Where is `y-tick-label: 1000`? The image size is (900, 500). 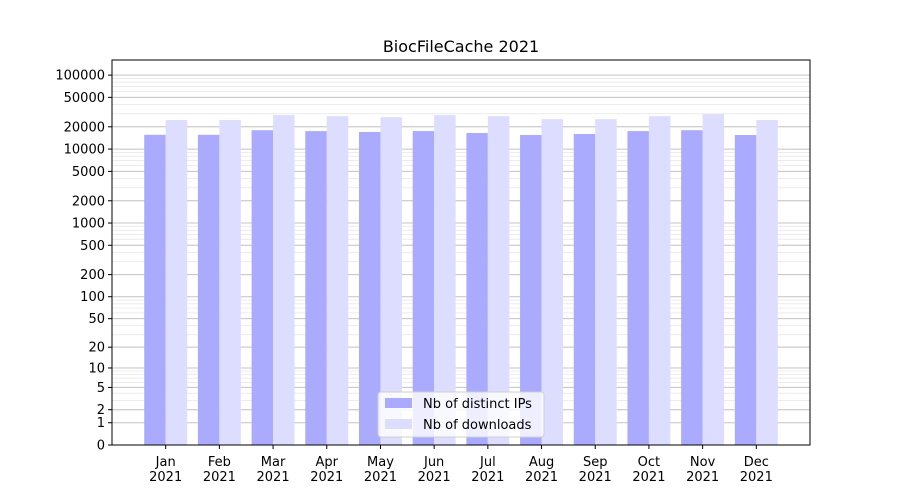
y-tick-label: 1000 is located at coordinates (88, 224).